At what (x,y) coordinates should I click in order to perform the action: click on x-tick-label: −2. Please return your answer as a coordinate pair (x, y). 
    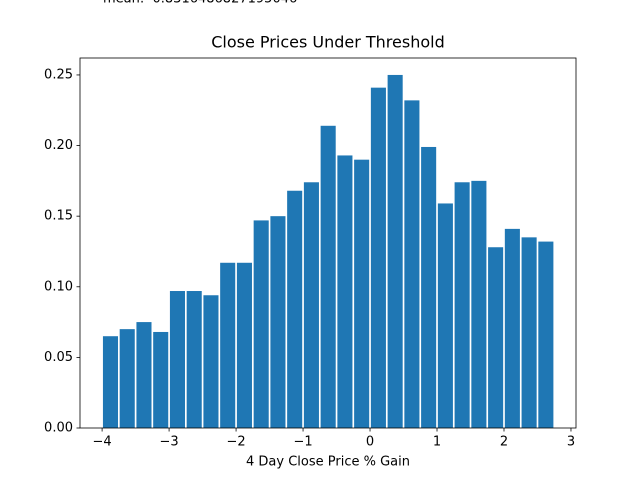
    Looking at the image, I should click on (235, 442).